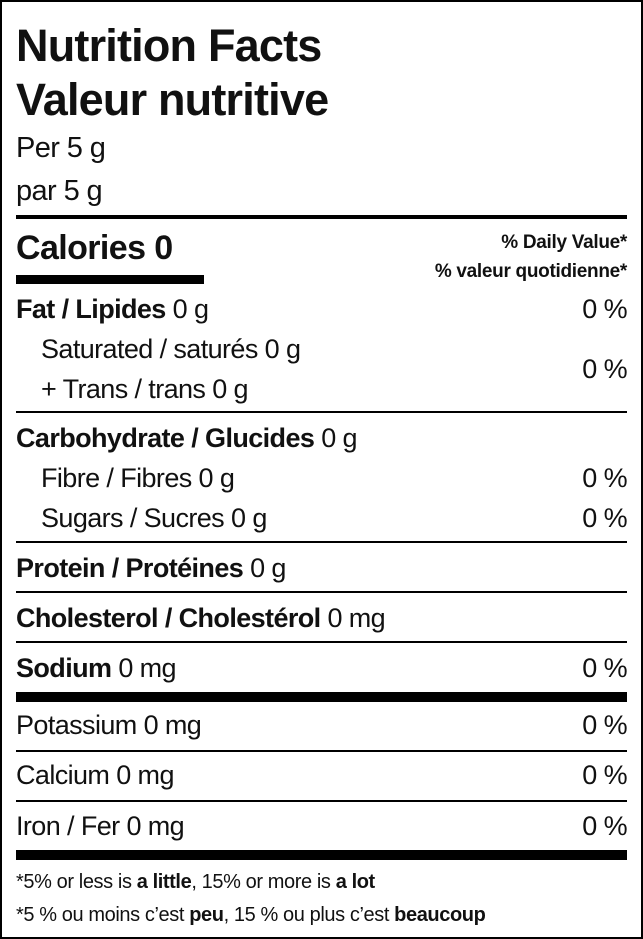  Describe the element at coordinates (81, 248) in the screenshot. I see `calories-label: Calories` at that location.